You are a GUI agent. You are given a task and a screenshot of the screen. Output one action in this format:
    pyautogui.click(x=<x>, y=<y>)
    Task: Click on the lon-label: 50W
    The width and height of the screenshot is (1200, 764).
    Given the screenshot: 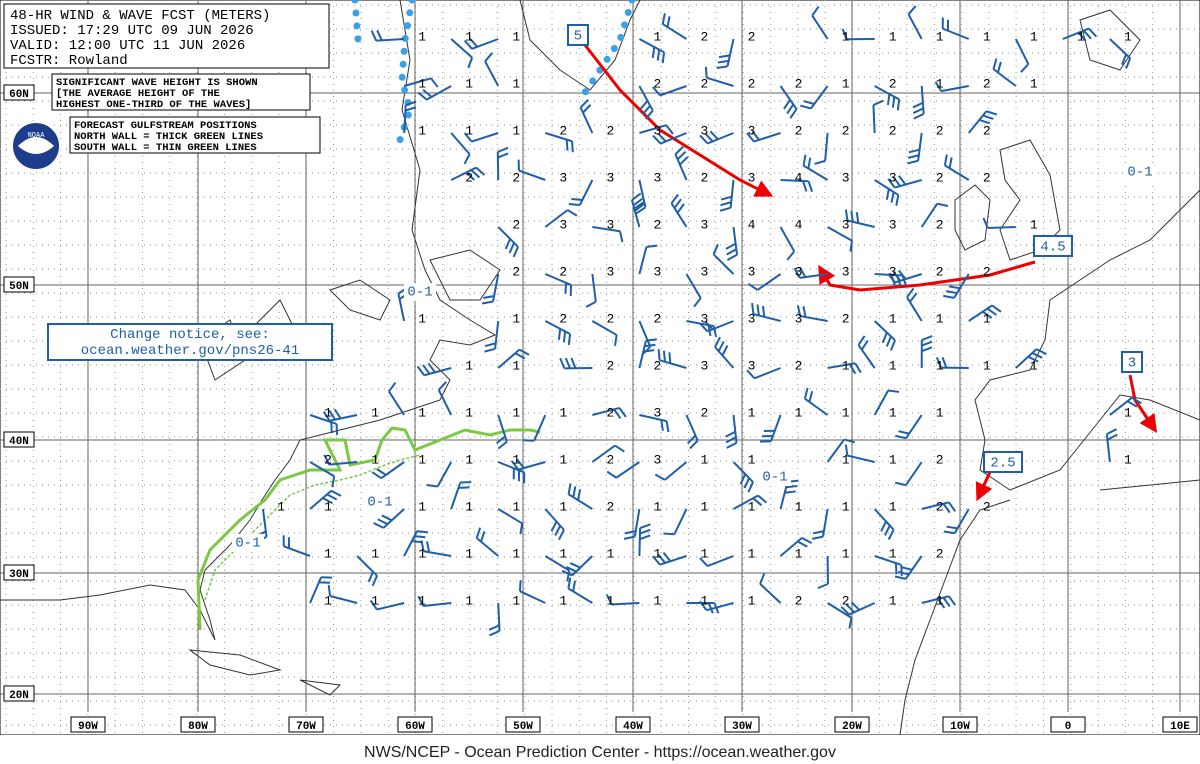 What is the action you would take?
    pyautogui.click(x=523, y=727)
    